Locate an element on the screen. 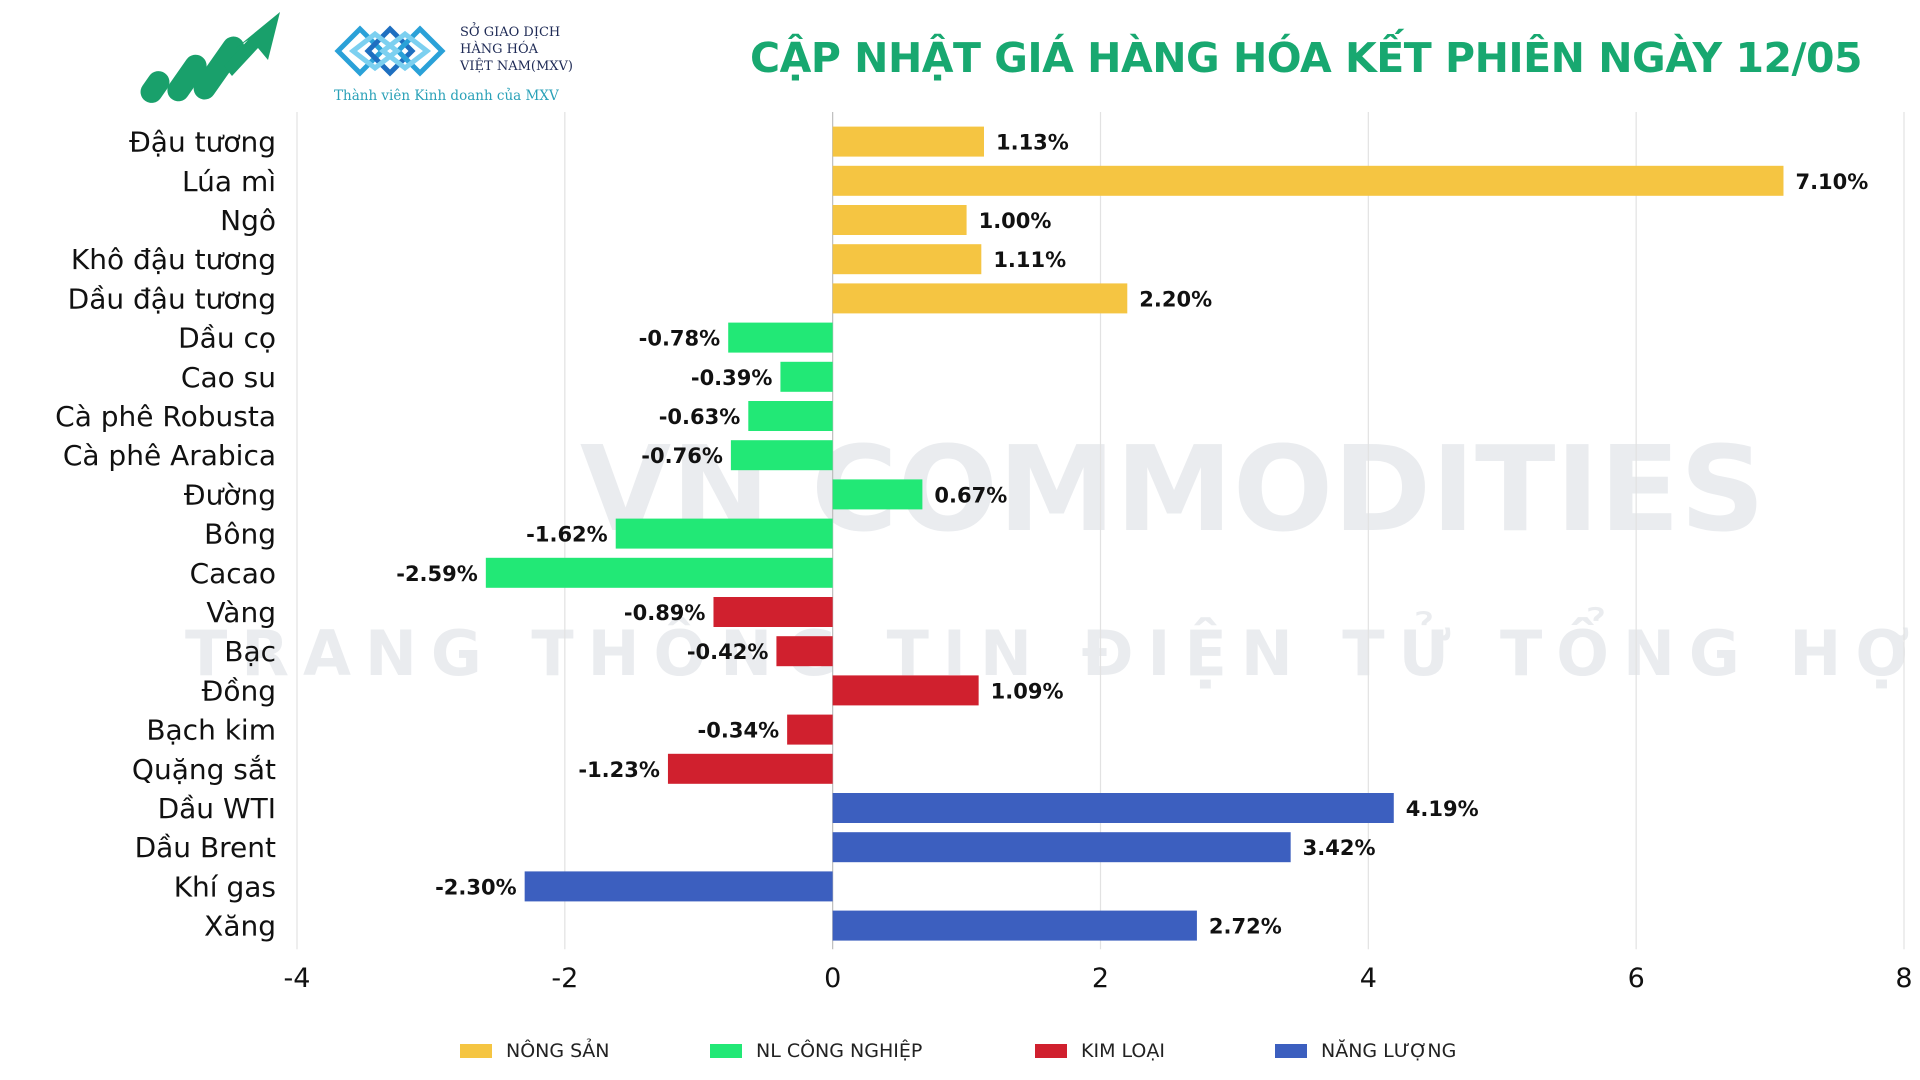 This screenshot has width=1920, height=1080. category-label: Cao su is located at coordinates (228, 377).